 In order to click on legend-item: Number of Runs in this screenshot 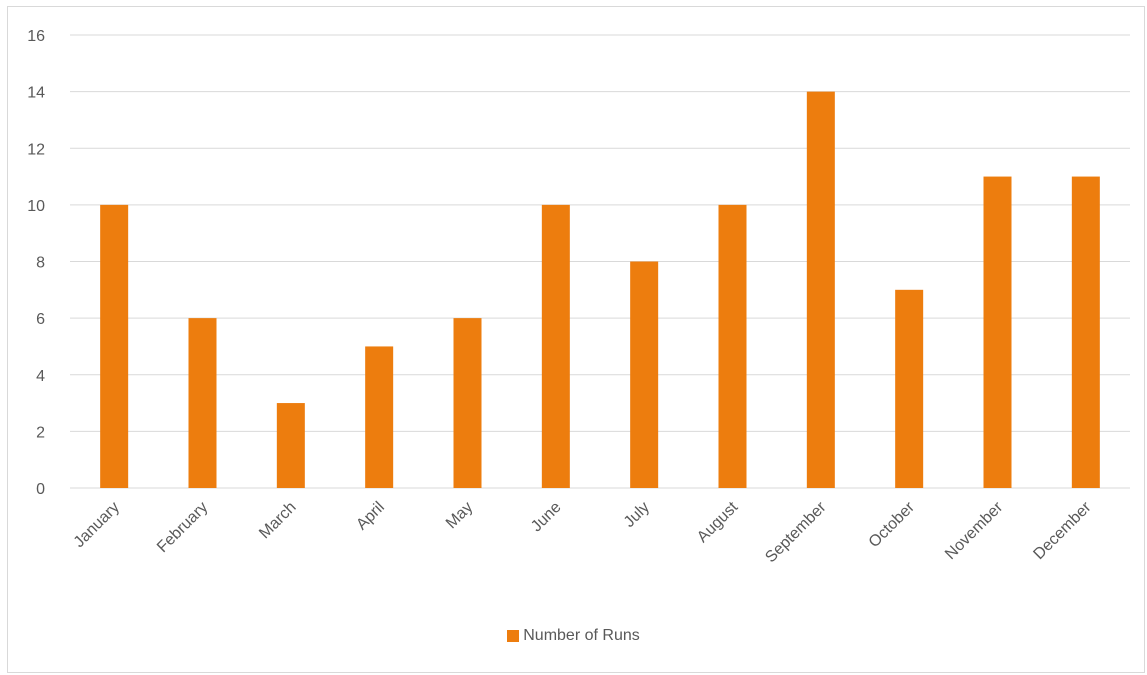, I will do `click(573, 636)`.